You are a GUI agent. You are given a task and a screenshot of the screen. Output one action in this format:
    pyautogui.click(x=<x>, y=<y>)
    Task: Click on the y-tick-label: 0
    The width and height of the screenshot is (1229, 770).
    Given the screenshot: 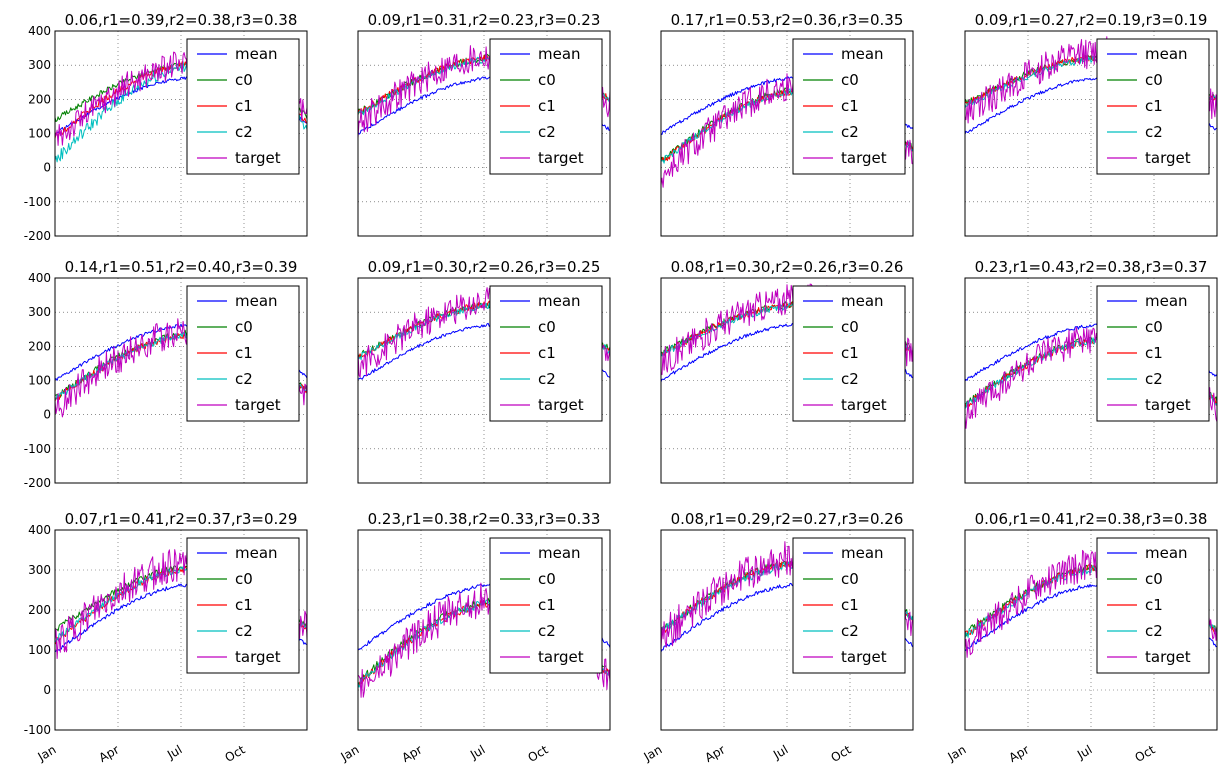 What is the action you would take?
    pyautogui.click(x=47, y=415)
    